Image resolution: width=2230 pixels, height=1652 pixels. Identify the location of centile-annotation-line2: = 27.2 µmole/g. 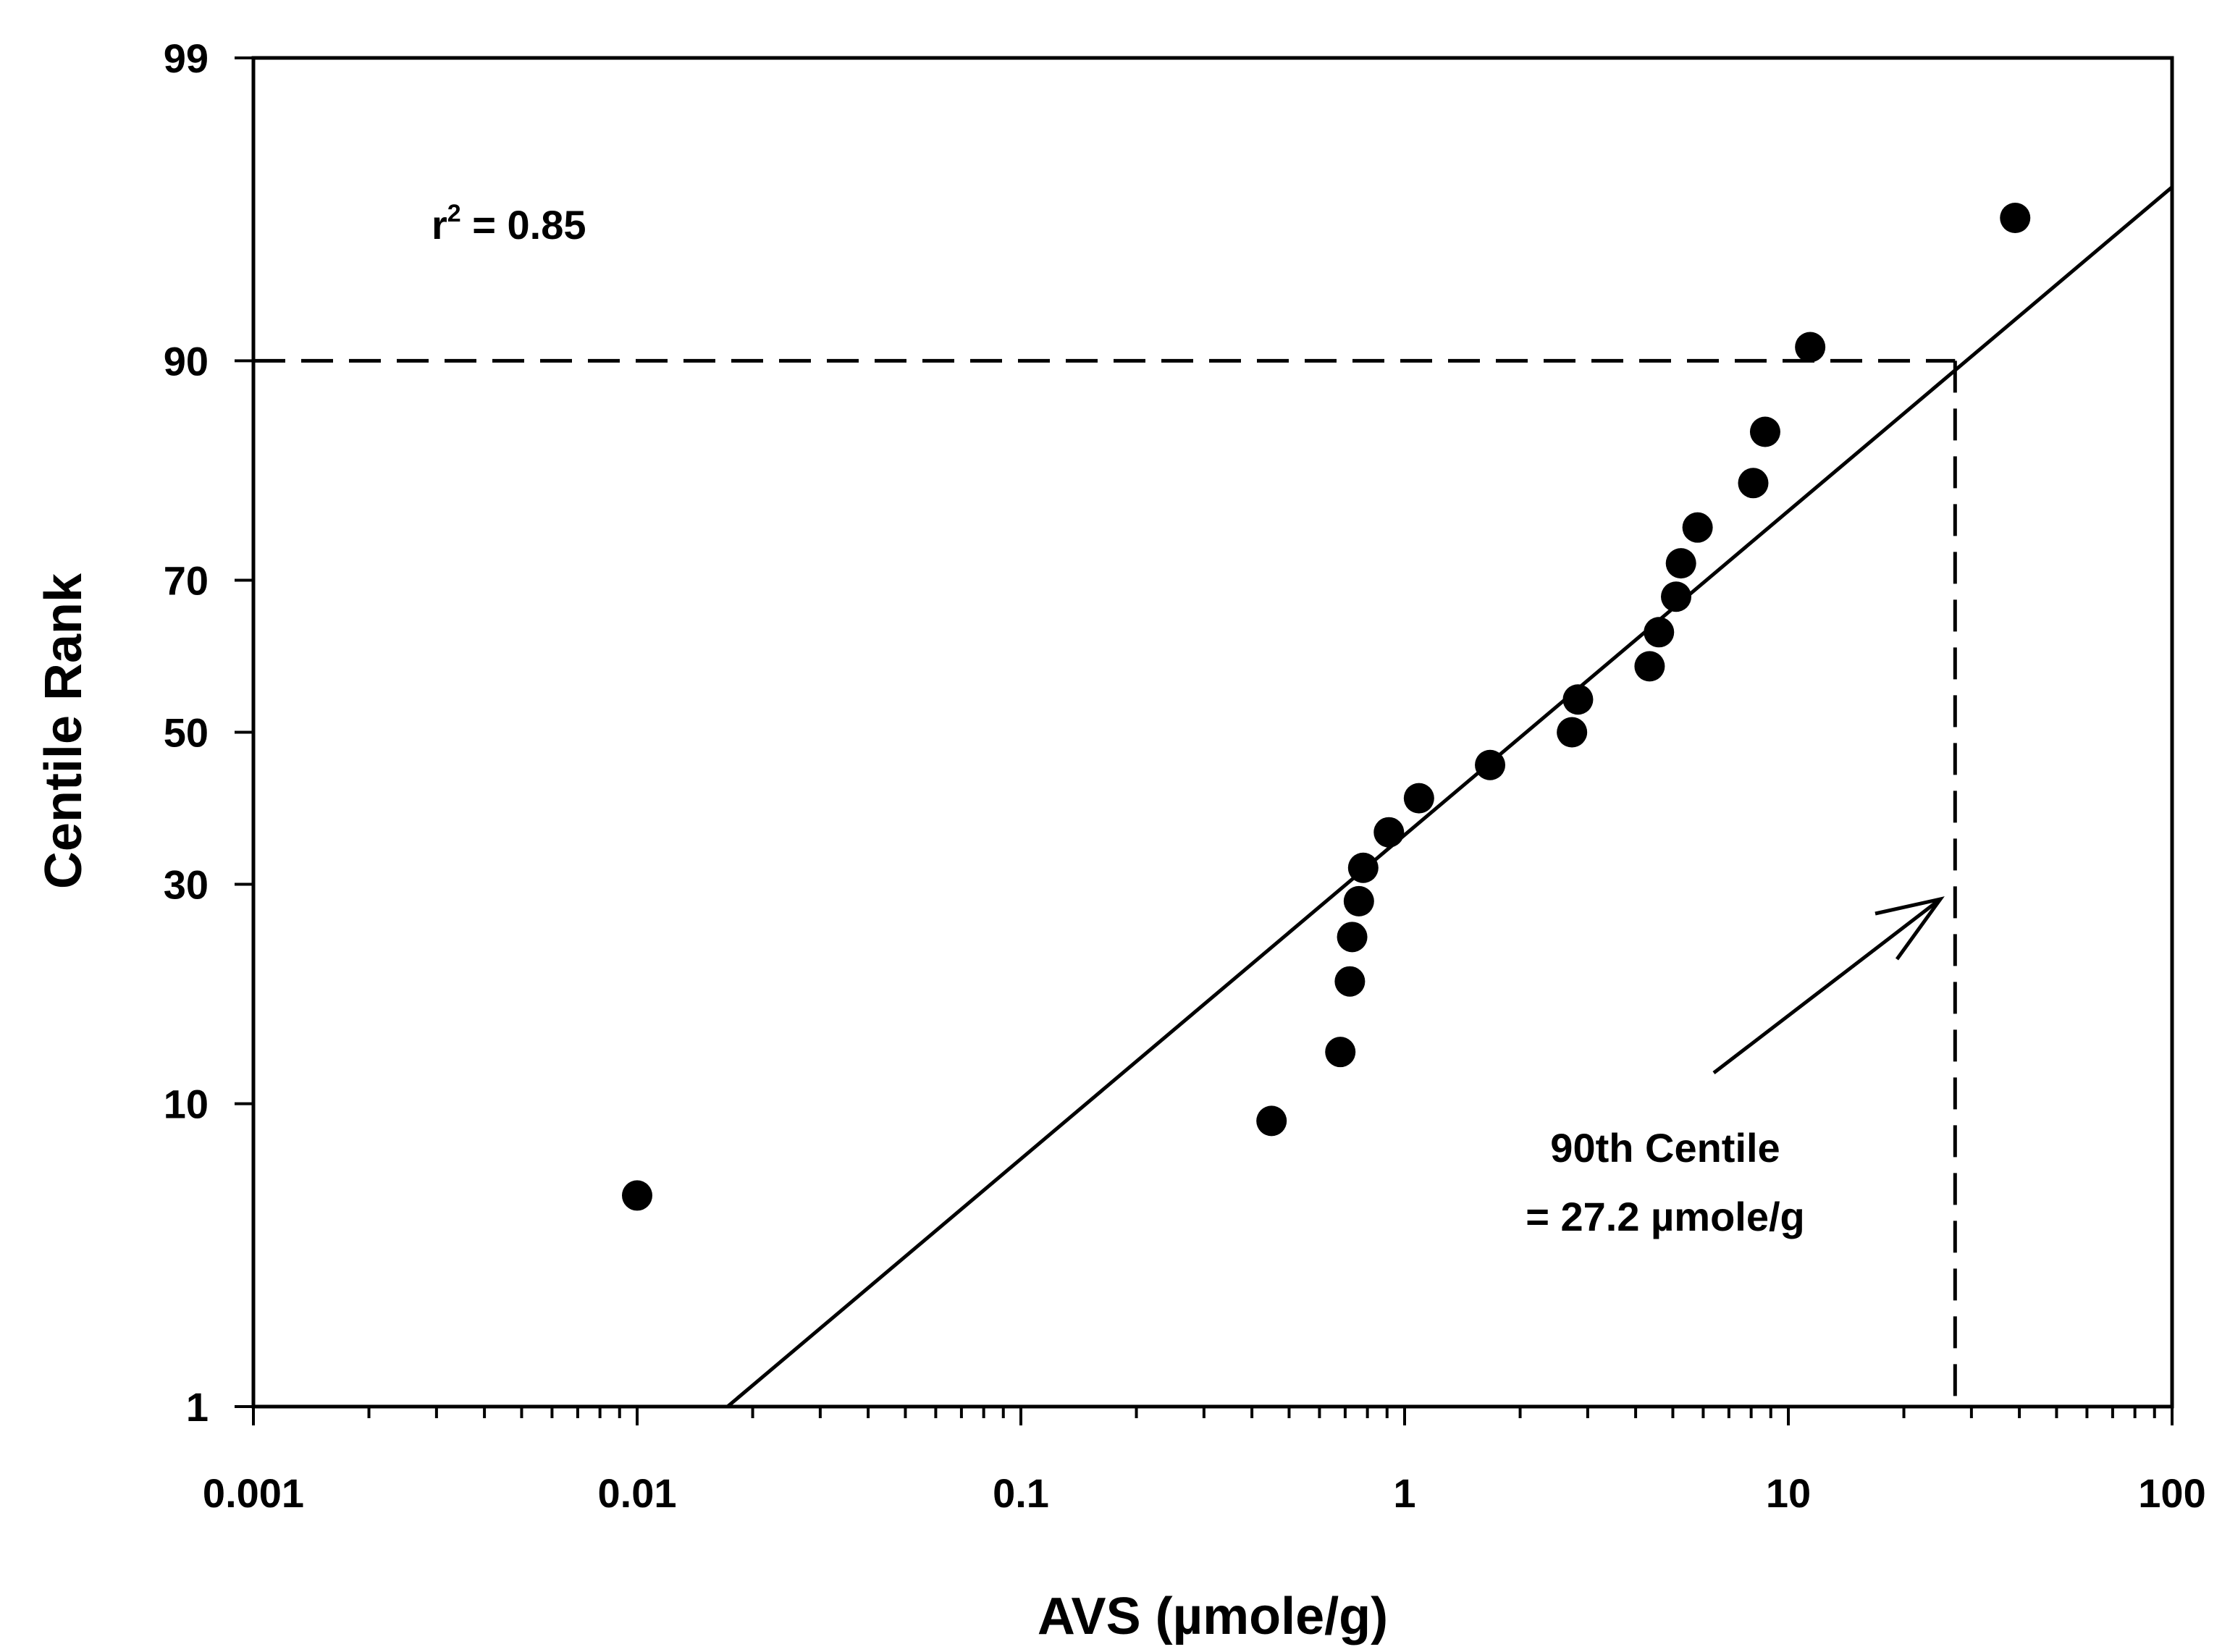
(1665, 1217).